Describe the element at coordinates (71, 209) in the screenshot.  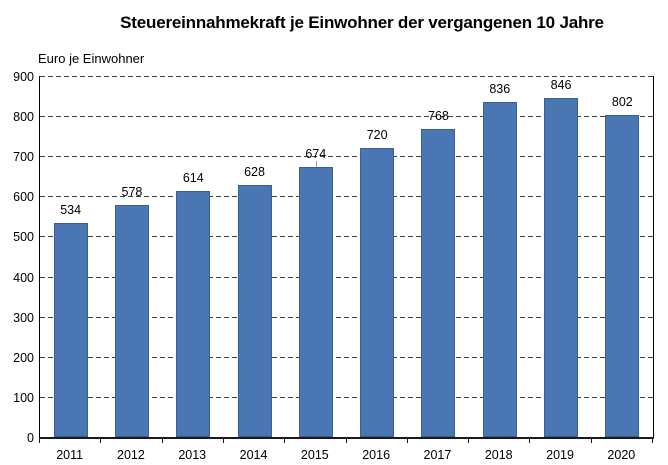
I see `bar-value-label: 534` at that location.